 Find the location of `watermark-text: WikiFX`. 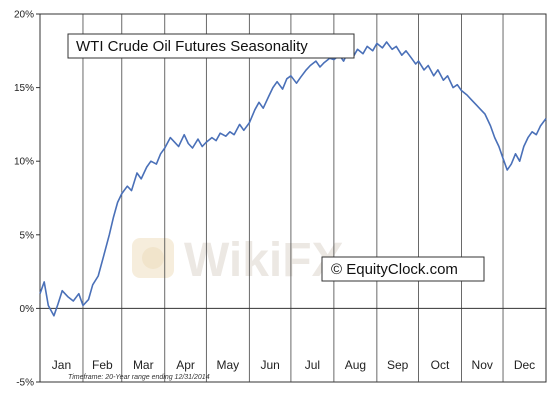

watermark-text: WikiFX is located at coordinates (264, 260).